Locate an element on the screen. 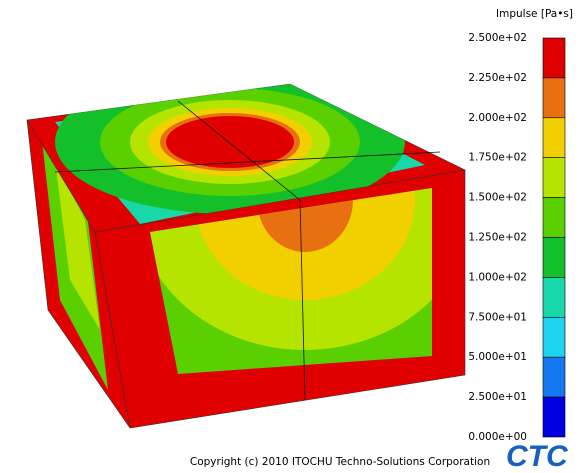  logo: CTC is located at coordinates (537, 456).